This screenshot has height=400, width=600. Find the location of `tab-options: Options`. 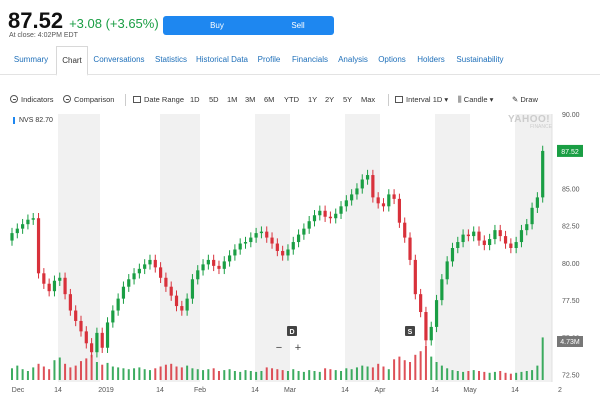

tab-options: Options is located at coordinates (392, 59).